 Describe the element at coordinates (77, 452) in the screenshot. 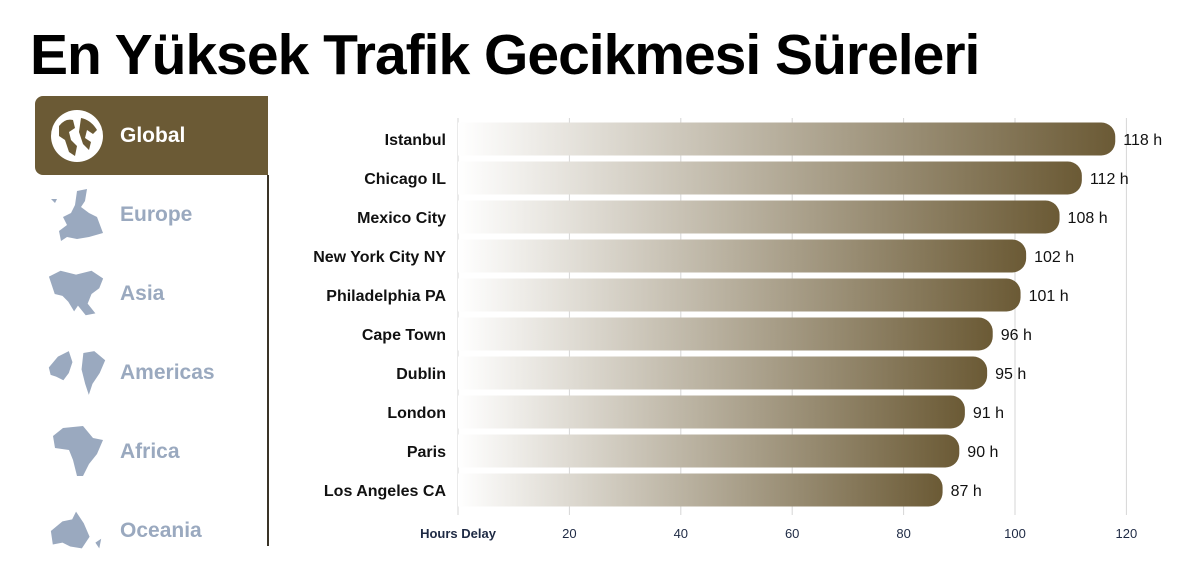

I see `africa-map-icon` at that location.